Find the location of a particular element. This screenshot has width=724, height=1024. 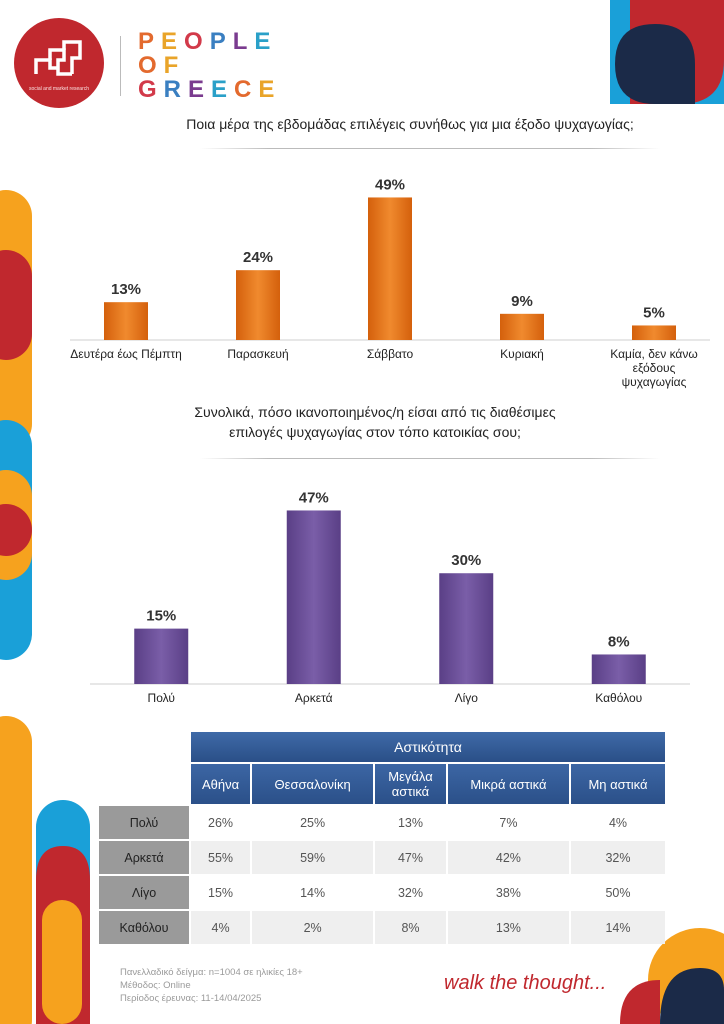

table-cell: 7% is located at coordinates (508, 822).